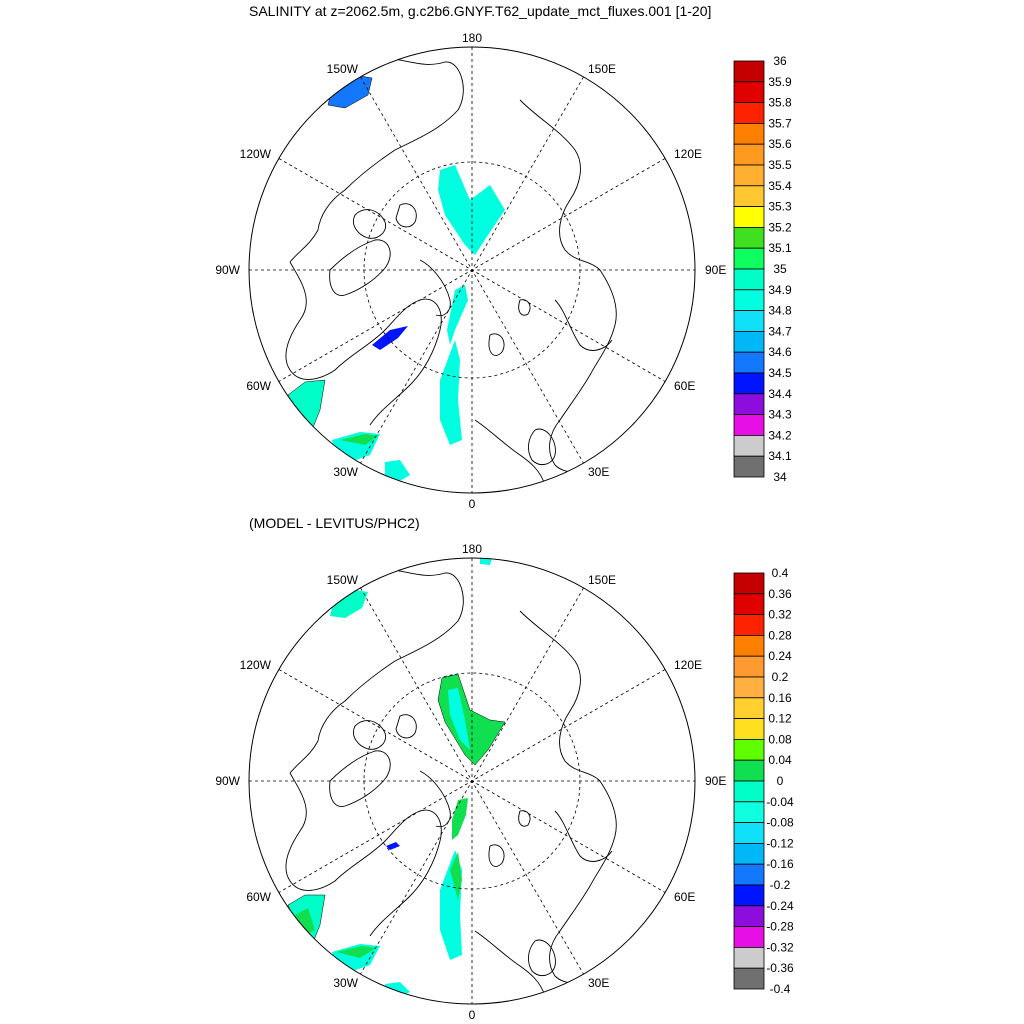  Describe the element at coordinates (780, 248) in the screenshot. I see `top-colorbar-tick-label: 35.1` at that location.